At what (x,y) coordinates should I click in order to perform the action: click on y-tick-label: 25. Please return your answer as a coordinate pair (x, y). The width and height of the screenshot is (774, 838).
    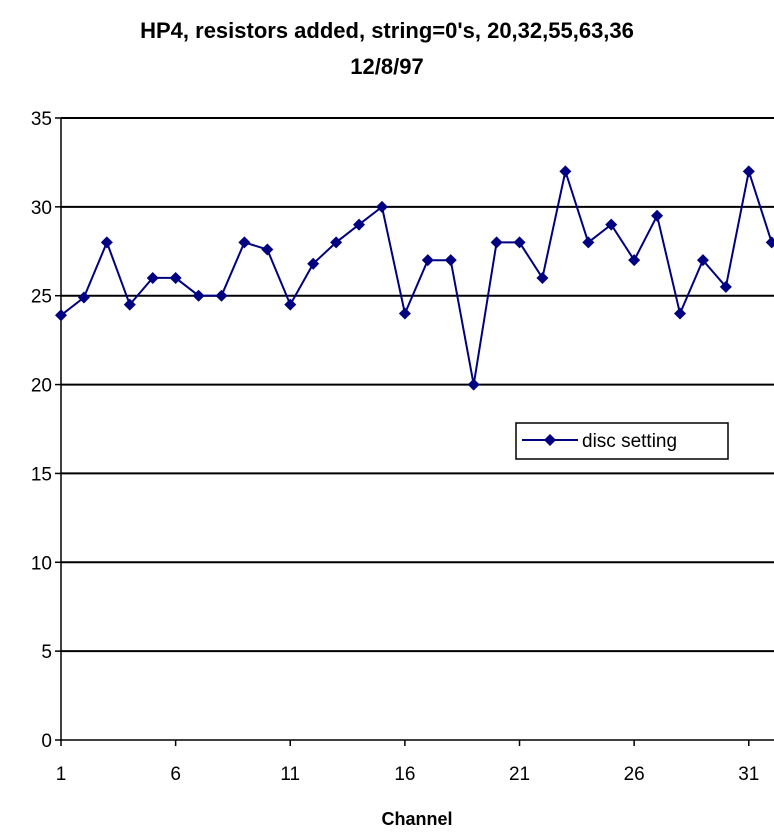
    Looking at the image, I should click on (41, 297).